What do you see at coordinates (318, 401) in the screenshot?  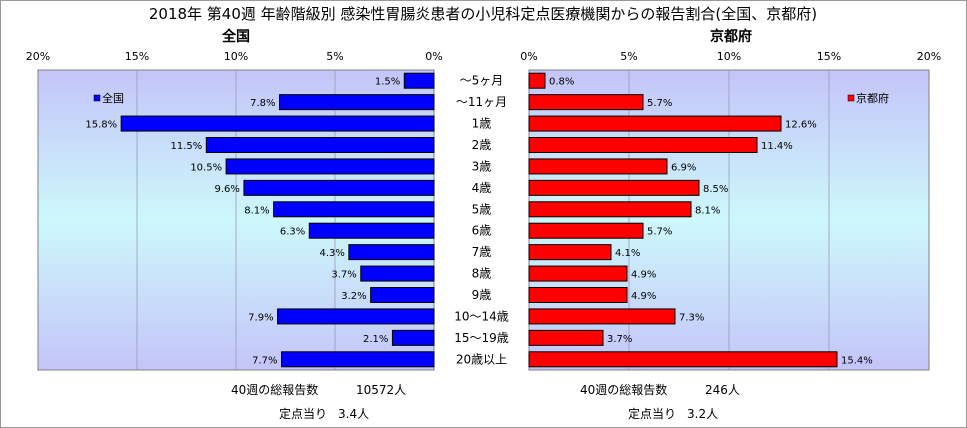 I see `footer-national: 40週の総報告数 10572人 定点当り 3.4人` at bounding box center [318, 401].